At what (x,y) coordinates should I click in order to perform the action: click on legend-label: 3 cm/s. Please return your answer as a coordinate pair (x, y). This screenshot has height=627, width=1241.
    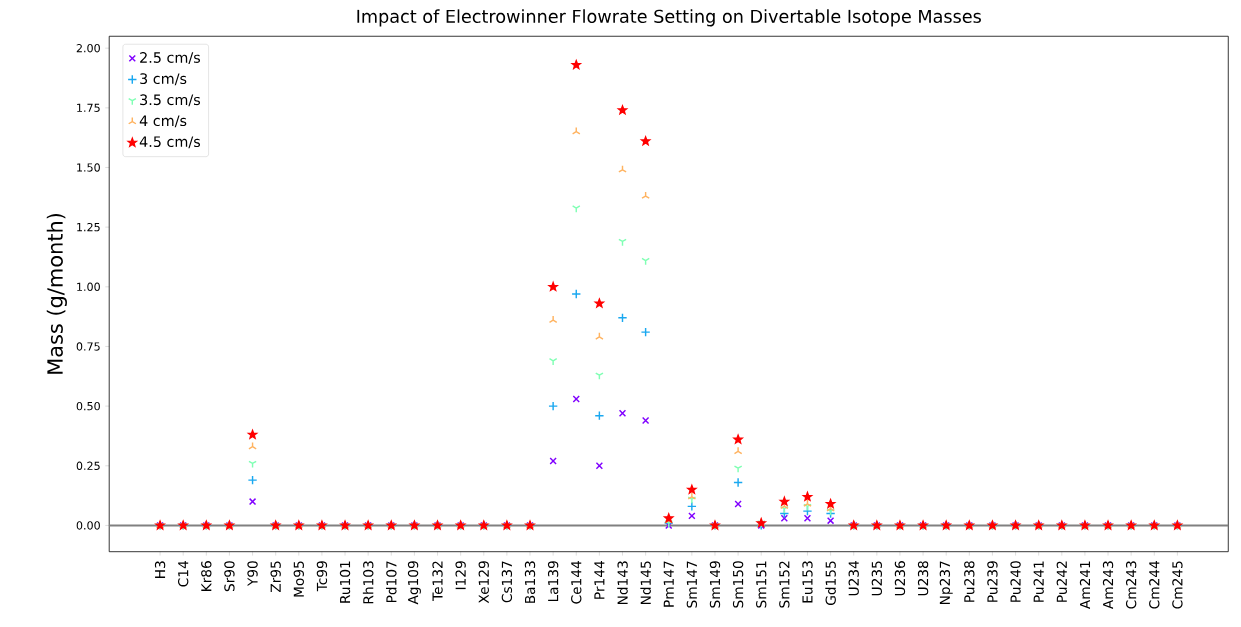
    Looking at the image, I should click on (163, 79).